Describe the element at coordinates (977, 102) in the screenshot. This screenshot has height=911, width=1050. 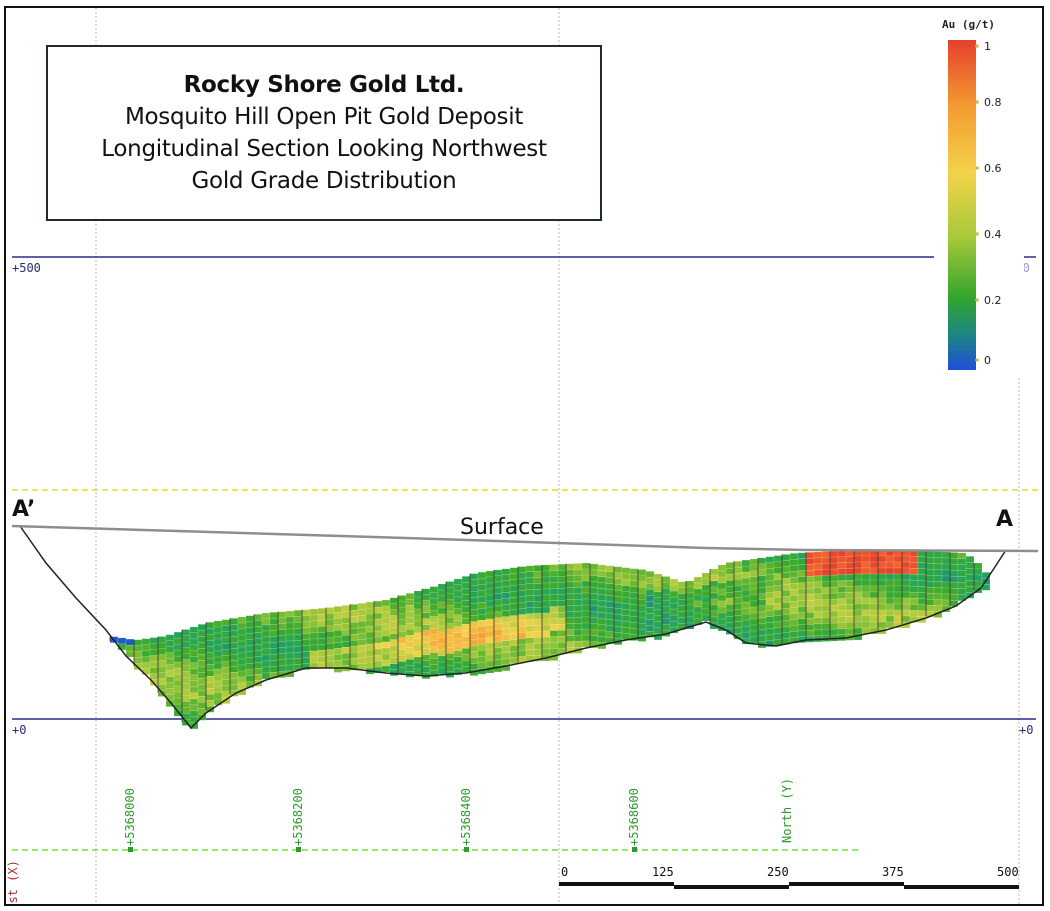
I see `color-legend-tick` at that location.